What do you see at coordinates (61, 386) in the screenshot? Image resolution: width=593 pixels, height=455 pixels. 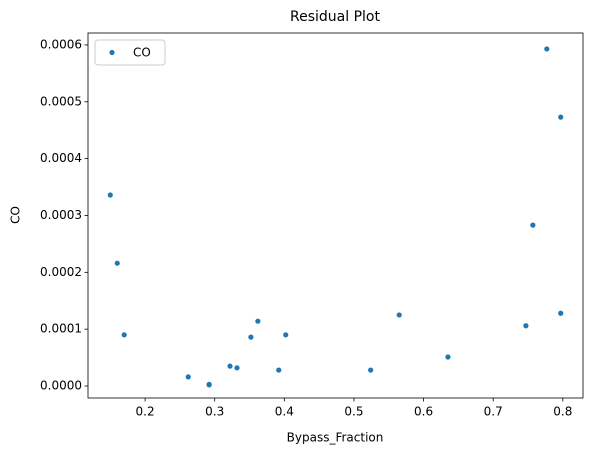 I see `y-tick-label: 0.0000` at bounding box center [61, 386].